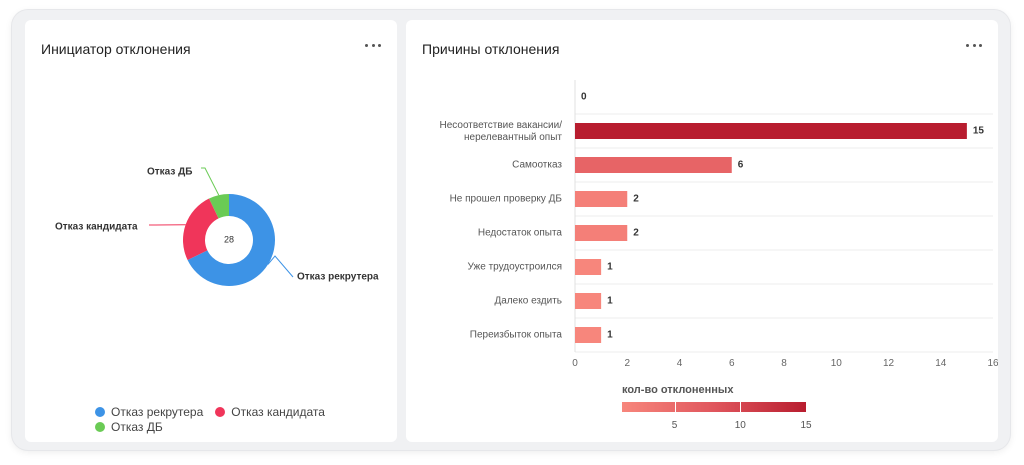 This screenshot has width=1024, height=465. What do you see at coordinates (974, 45) in the screenshot?
I see `reasons-more-icon` at bounding box center [974, 45].